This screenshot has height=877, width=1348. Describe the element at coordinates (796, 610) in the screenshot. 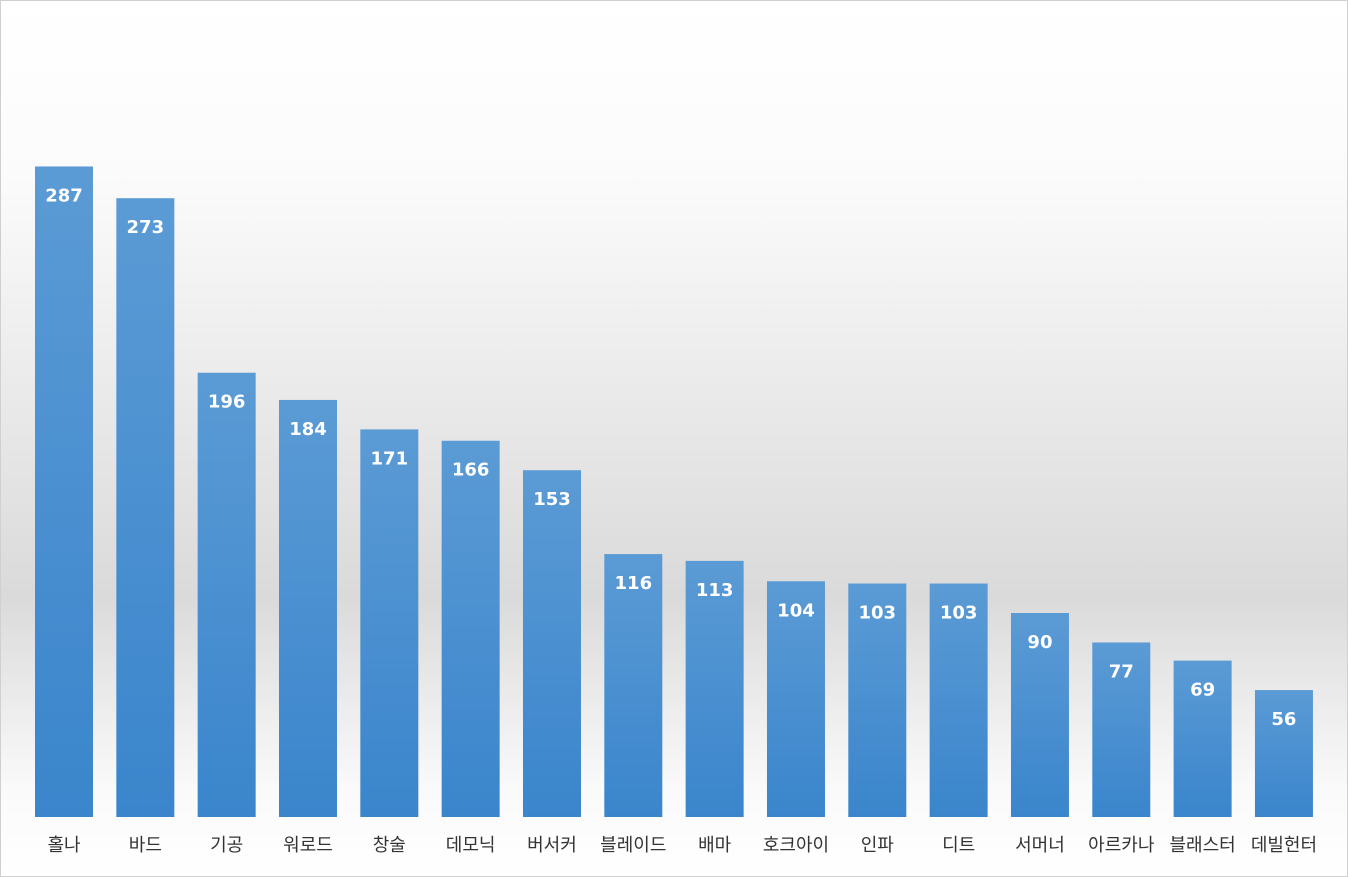

I see `value-label: 104` at that location.